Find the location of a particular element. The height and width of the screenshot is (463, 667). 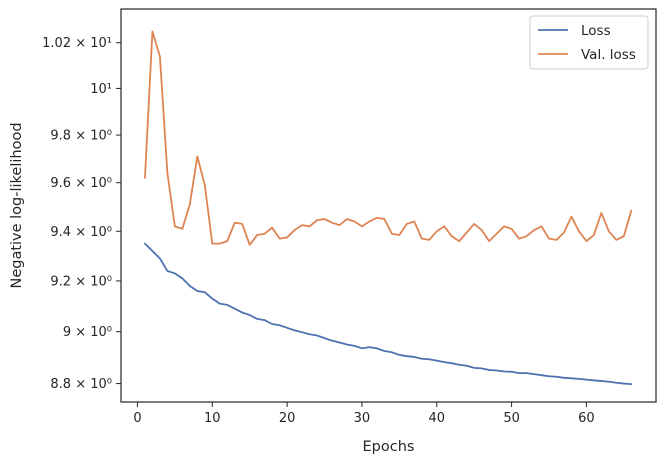

y-tick-label: 9.8 × 10⁰ is located at coordinates (81, 136).